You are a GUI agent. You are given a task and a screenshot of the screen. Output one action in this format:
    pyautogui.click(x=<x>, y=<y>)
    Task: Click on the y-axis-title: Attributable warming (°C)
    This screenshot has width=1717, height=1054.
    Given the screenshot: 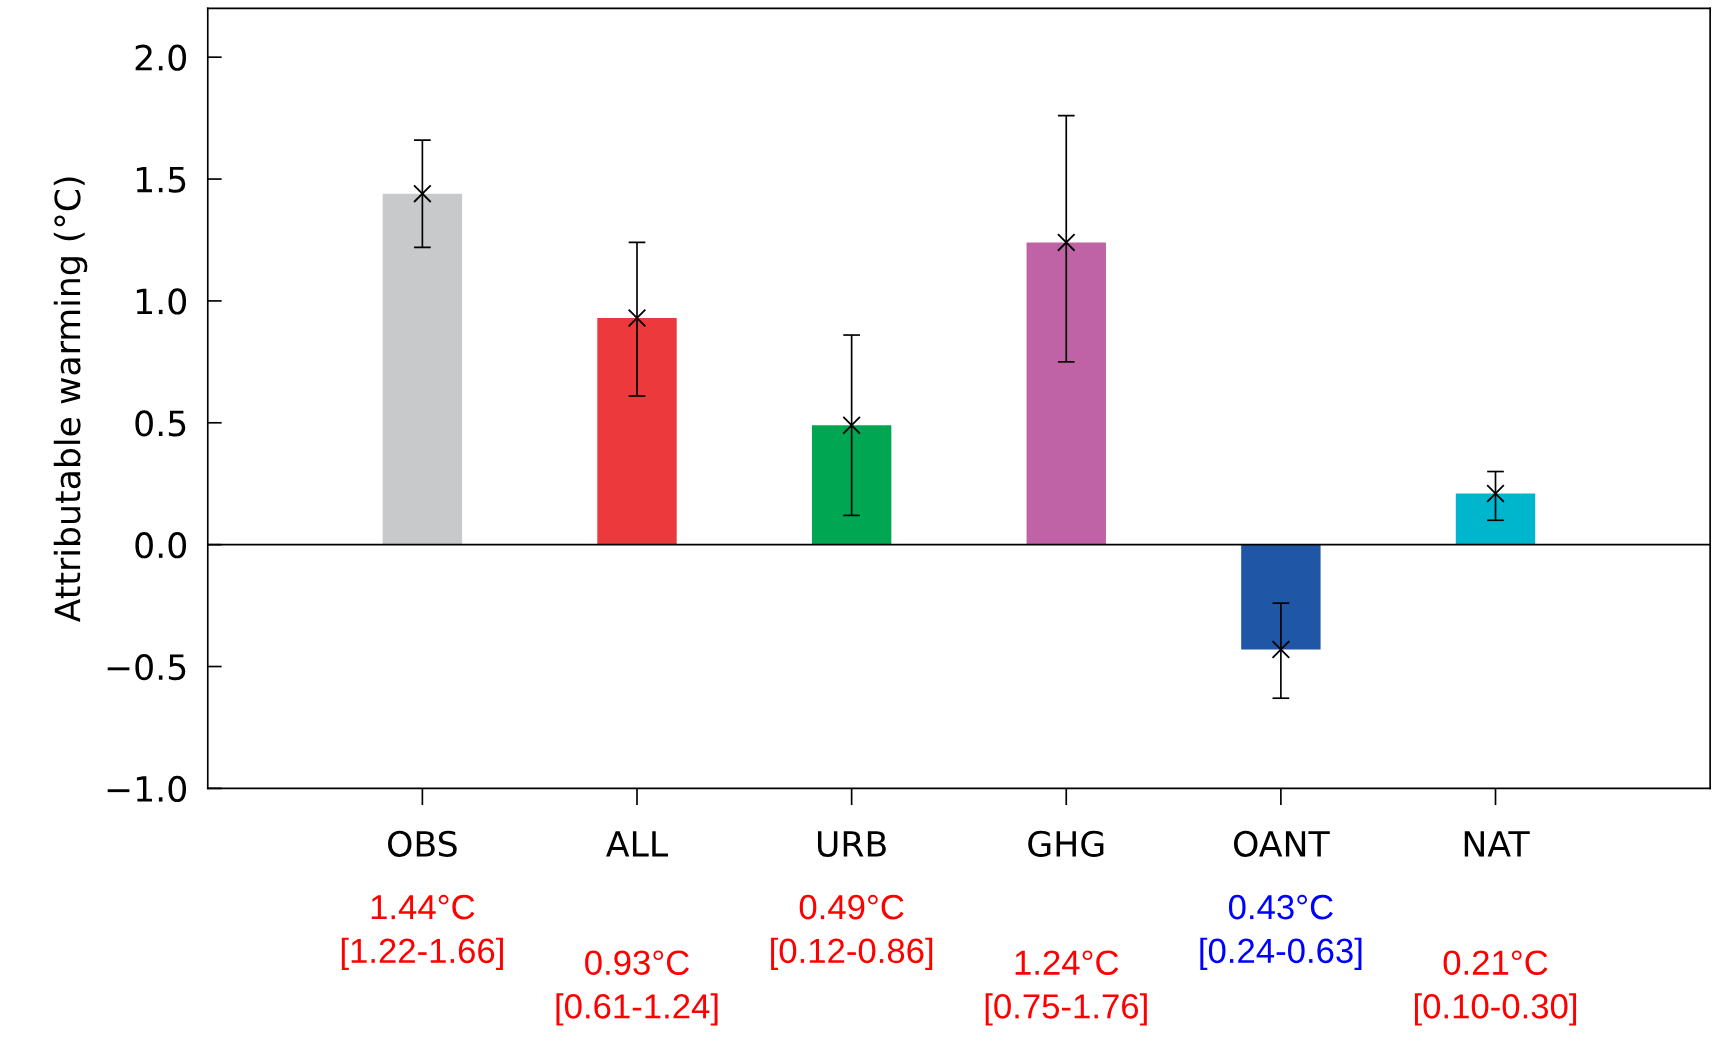 What is the action you would take?
    pyautogui.click(x=70, y=400)
    